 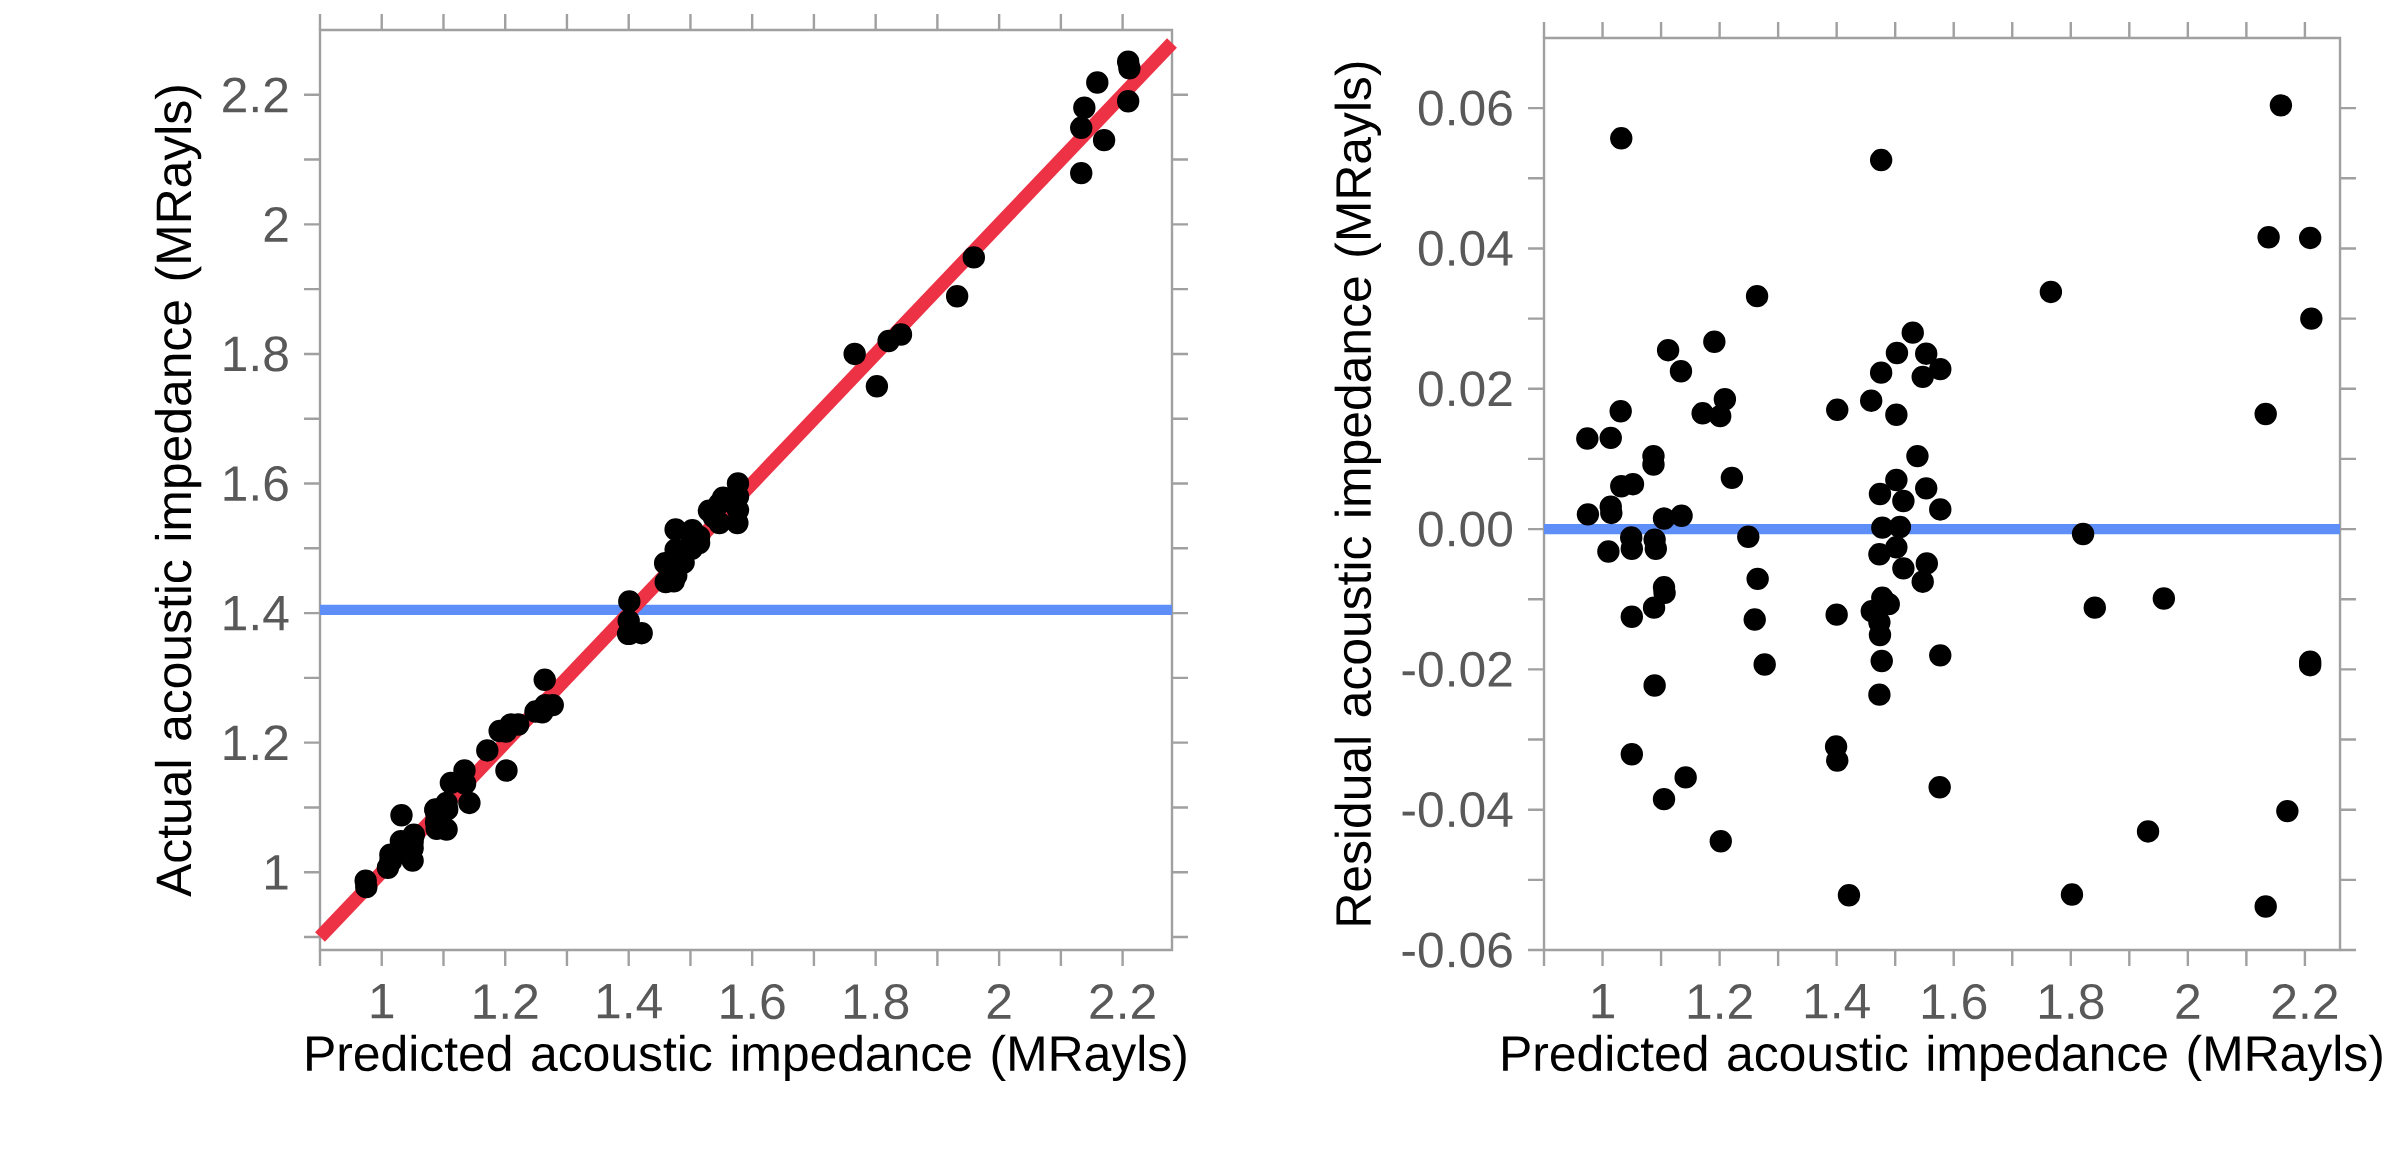 What do you see at coordinates (256, 743) in the screenshot?
I see `y-tick-label: 1.2` at bounding box center [256, 743].